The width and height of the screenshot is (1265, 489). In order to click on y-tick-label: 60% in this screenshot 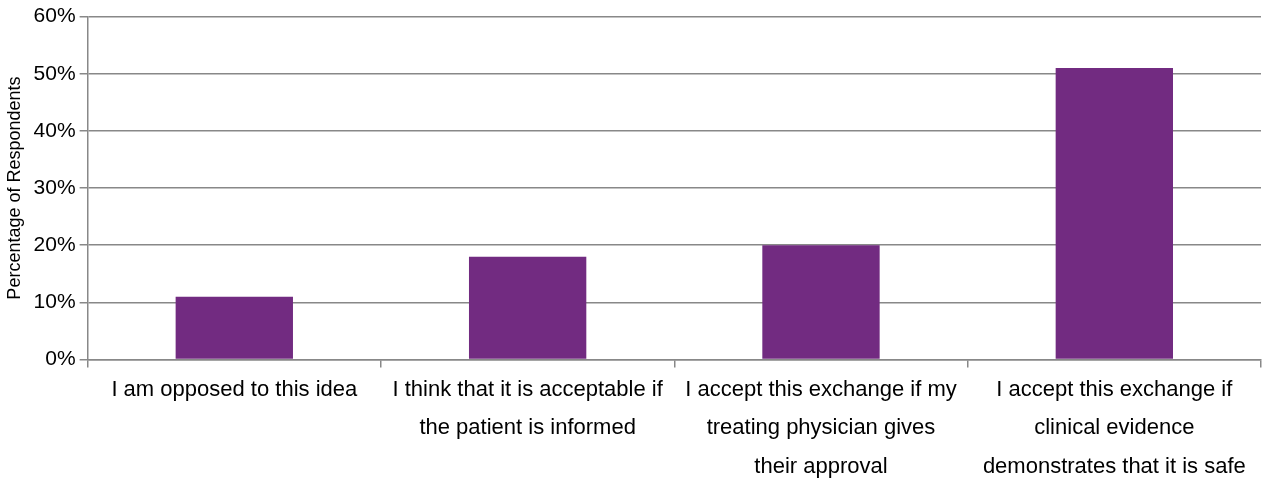, I will do `click(54, 15)`.